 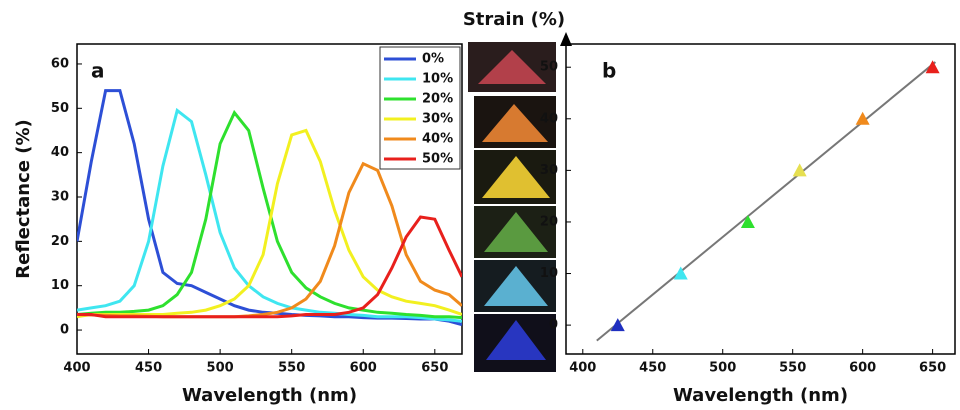 I want to click on y-axis-label: Strain (%), so click(x=514, y=19).